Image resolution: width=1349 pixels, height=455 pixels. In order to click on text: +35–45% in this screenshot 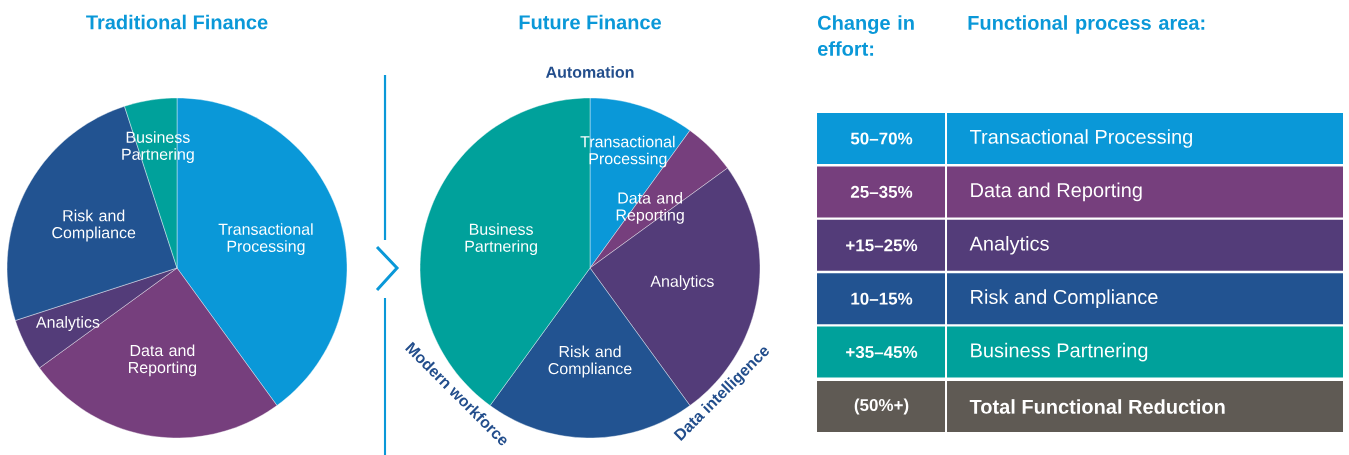, I will do `click(882, 352)`.